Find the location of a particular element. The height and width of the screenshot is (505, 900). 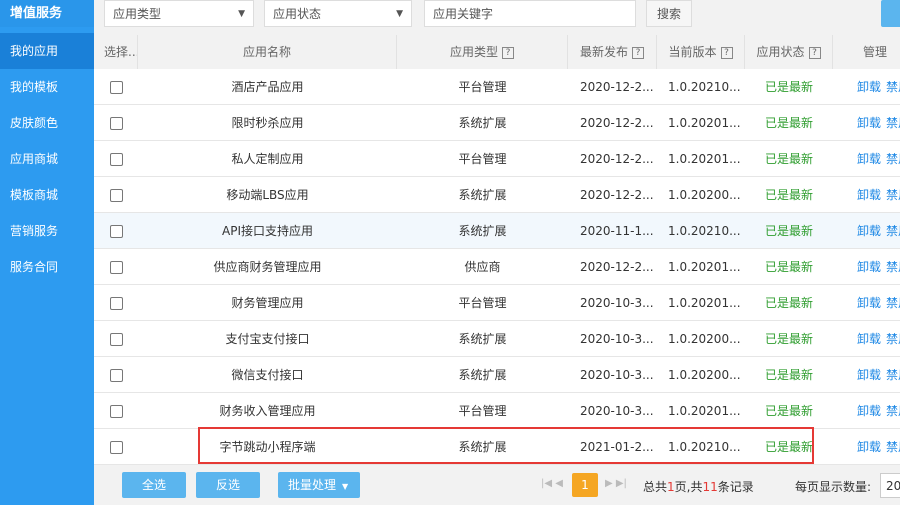

select-all-button: 全选 is located at coordinates (154, 485).